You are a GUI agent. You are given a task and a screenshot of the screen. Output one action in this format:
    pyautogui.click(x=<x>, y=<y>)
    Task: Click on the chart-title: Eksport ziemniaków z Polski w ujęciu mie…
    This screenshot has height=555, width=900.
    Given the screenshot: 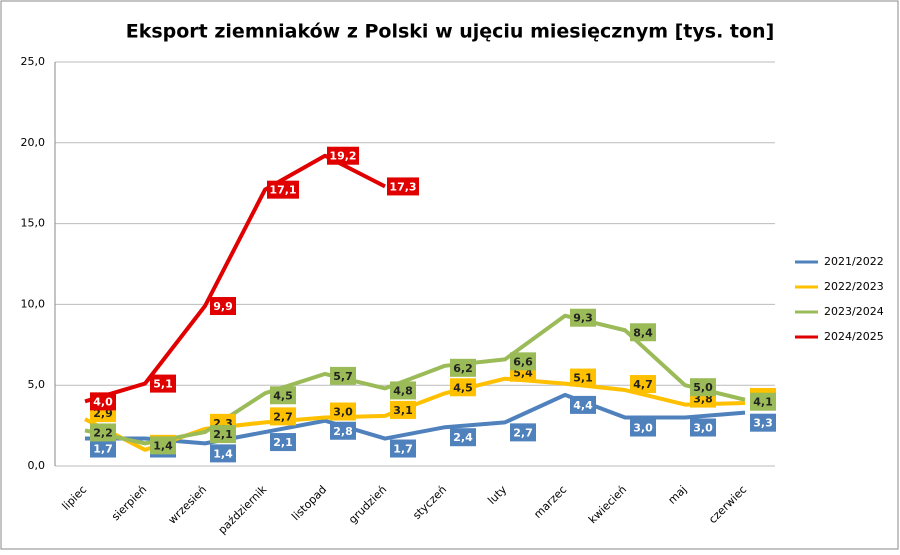 What is the action you would take?
    pyautogui.click(x=450, y=32)
    